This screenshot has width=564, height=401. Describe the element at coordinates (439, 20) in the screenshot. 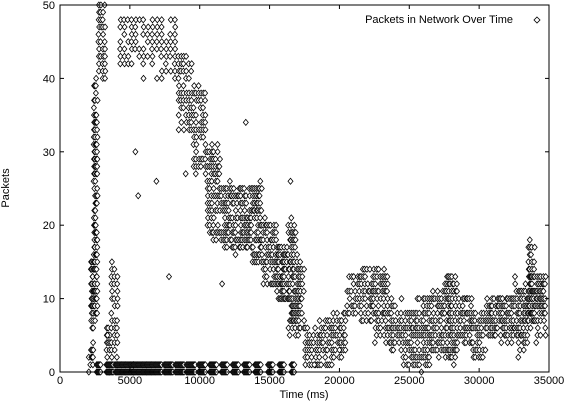

I see `legend-label: Packets in Network Over Time` at that location.